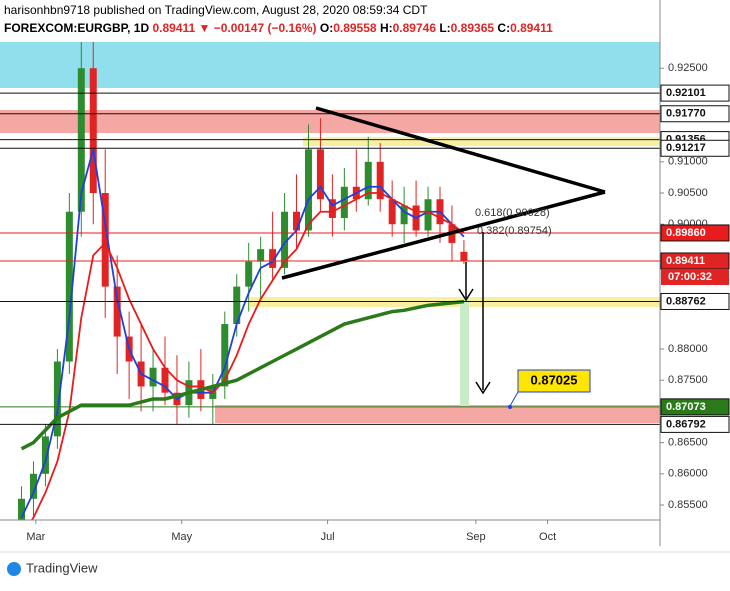 The height and width of the screenshot is (591, 730). I want to click on ohlc-key: C:, so click(503, 28).